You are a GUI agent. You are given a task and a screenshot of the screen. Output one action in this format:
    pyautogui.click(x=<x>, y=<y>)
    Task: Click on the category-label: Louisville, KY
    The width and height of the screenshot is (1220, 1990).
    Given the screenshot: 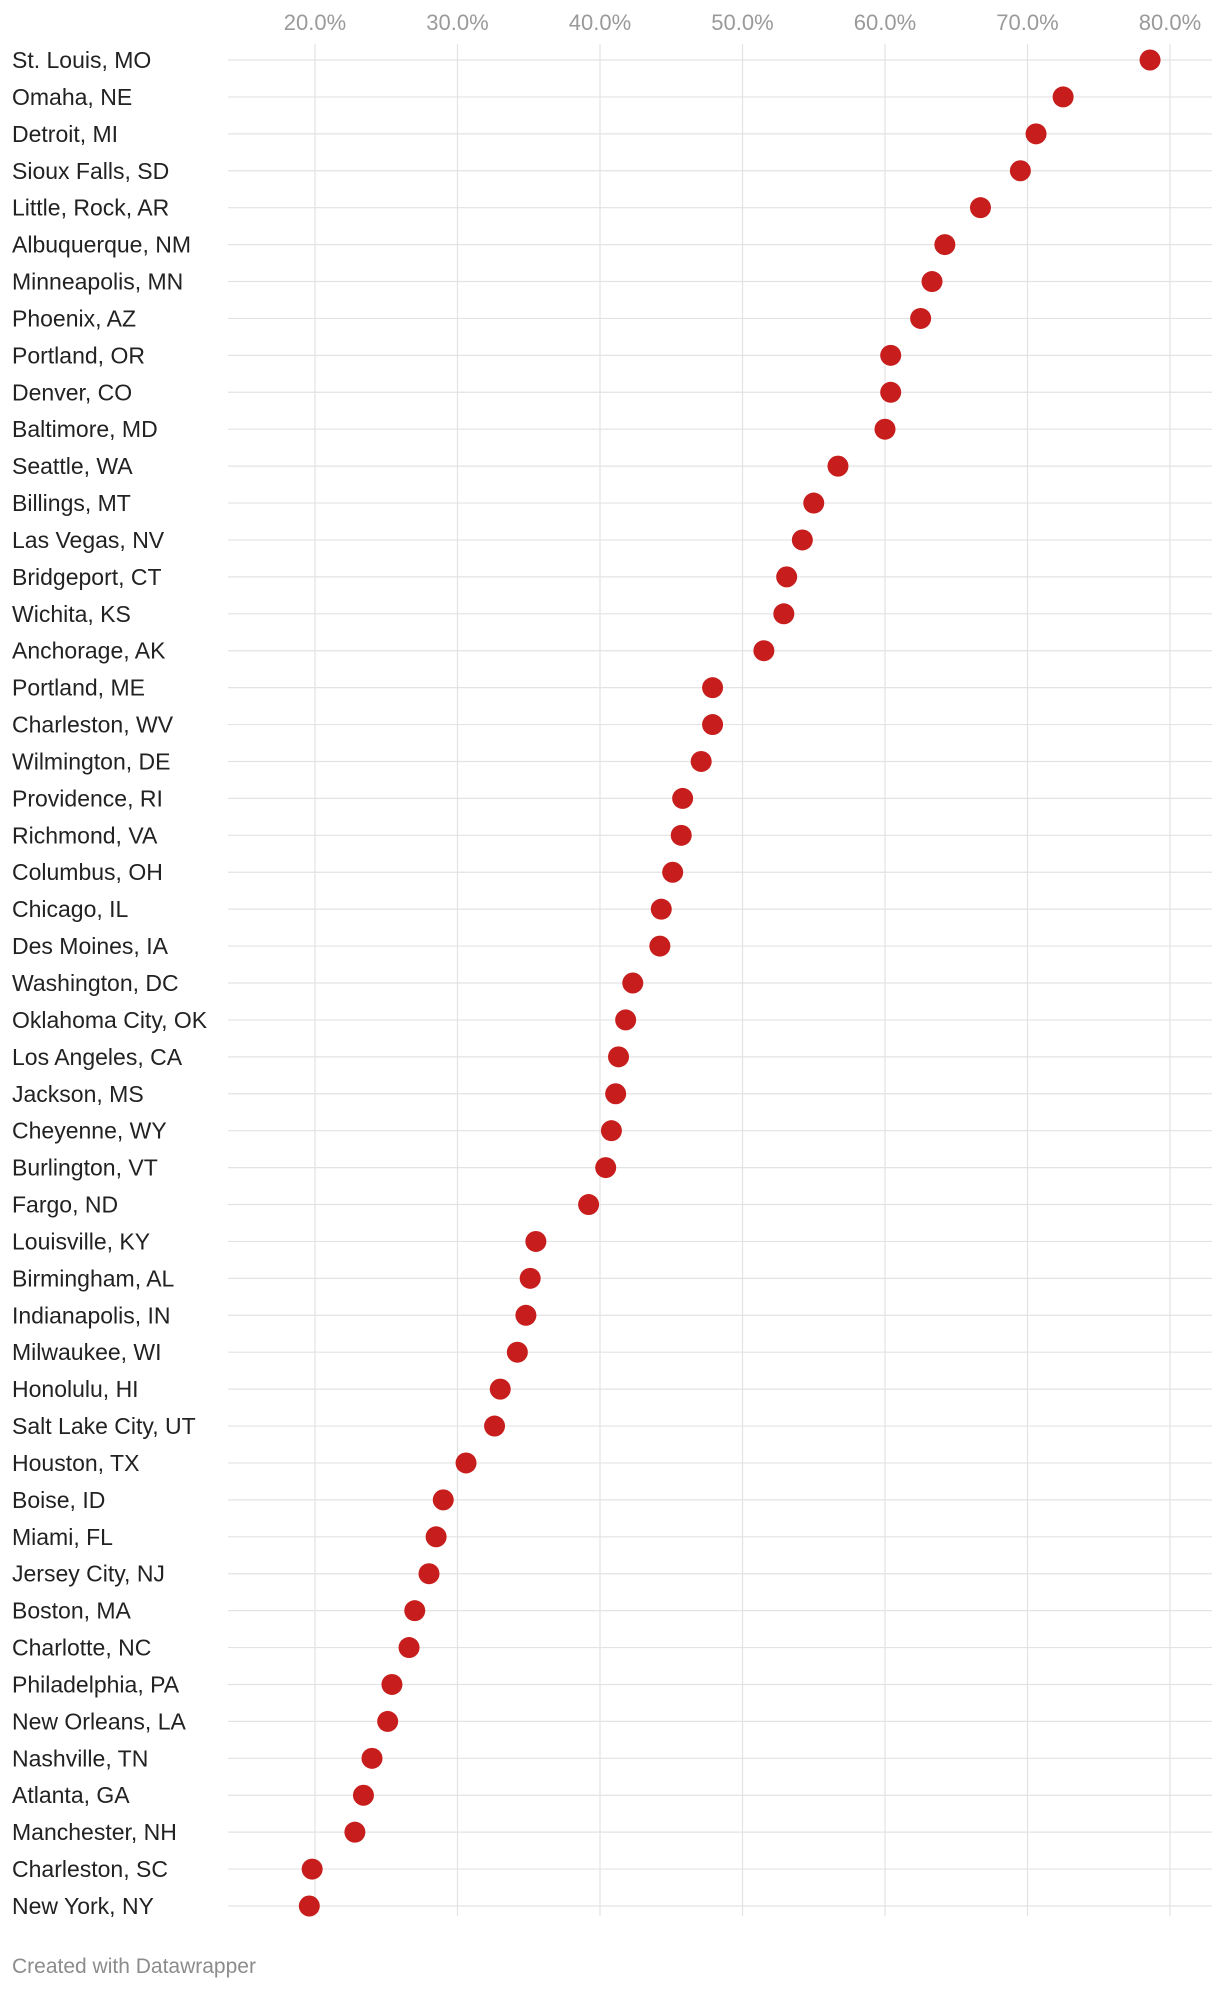 What is the action you would take?
    pyautogui.click(x=81, y=1241)
    